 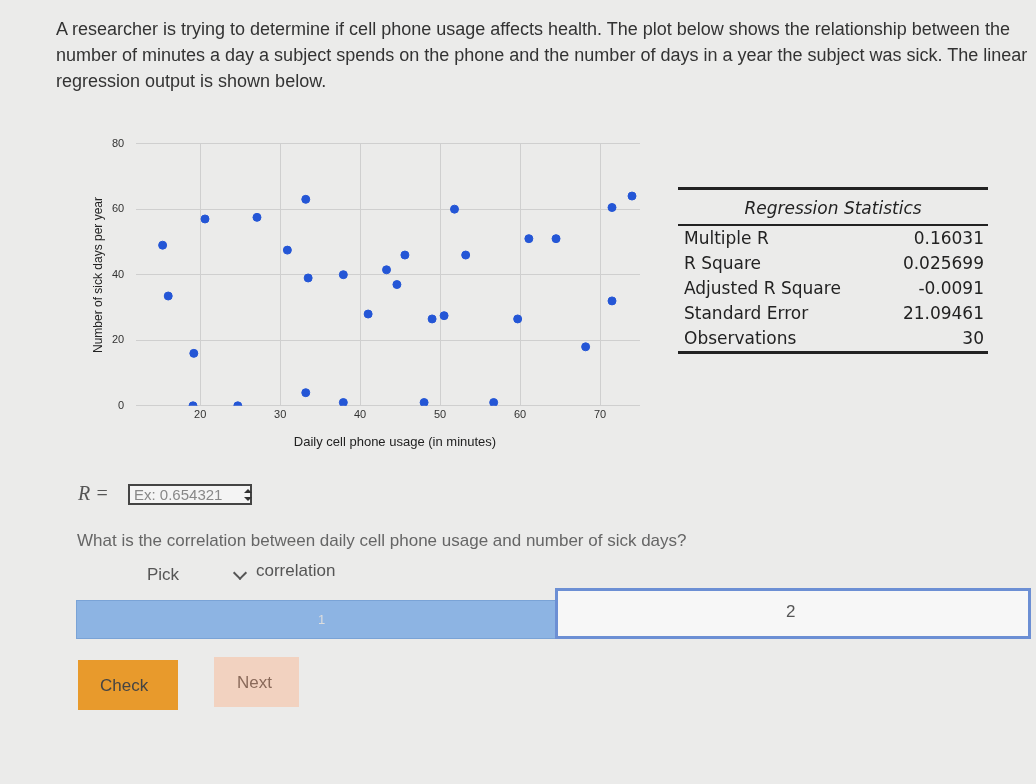 What do you see at coordinates (382, 541) in the screenshot?
I see `text: What is the correlation between daily cell phone usage and number of sick days?` at bounding box center [382, 541].